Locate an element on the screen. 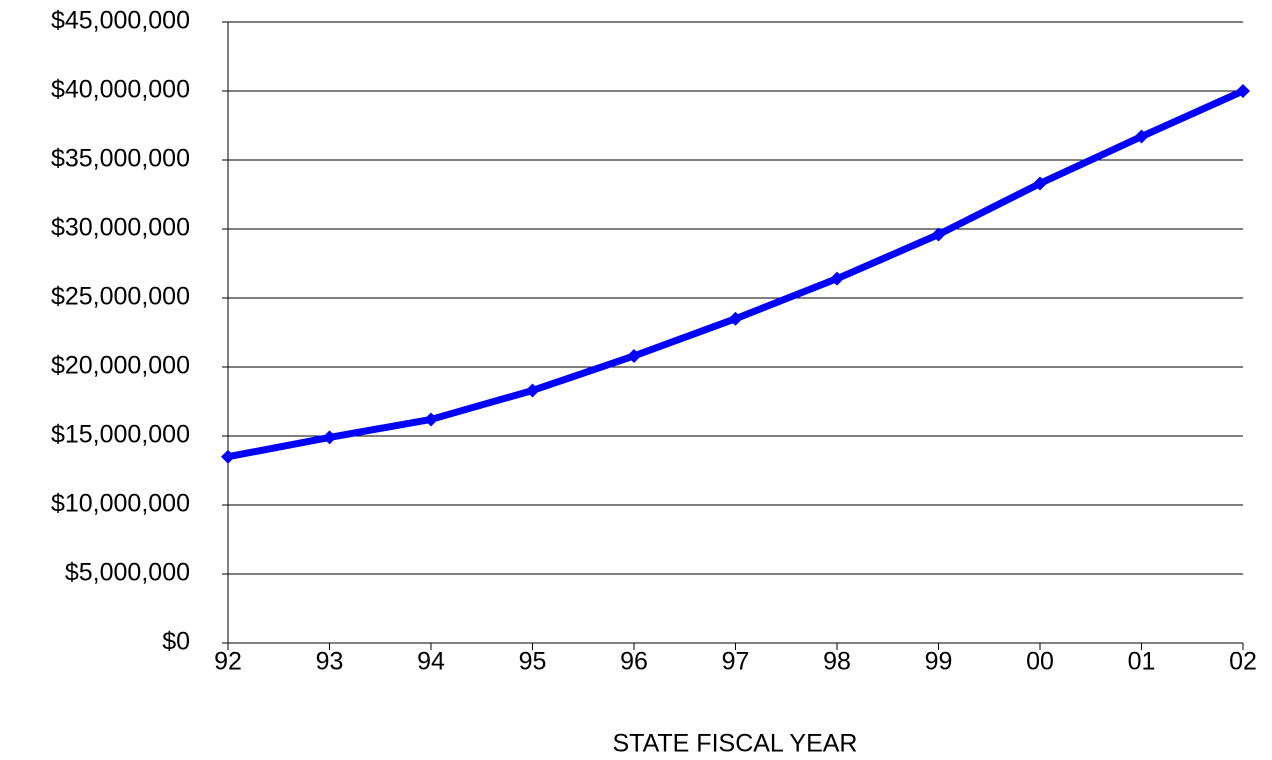 Image resolution: width=1272 pixels, height=760 pixels. y-tick-label: $25,000,000 is located at coordinates (120, 297).